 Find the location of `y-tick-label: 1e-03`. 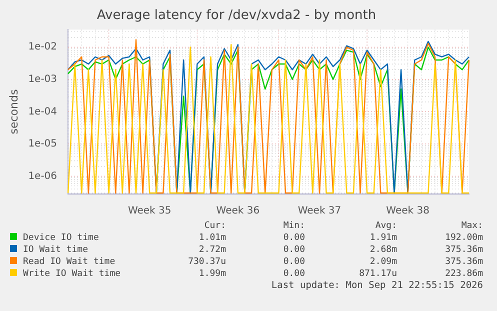

y-tick-label: 1e-03 is located at coordinates (43, 79).